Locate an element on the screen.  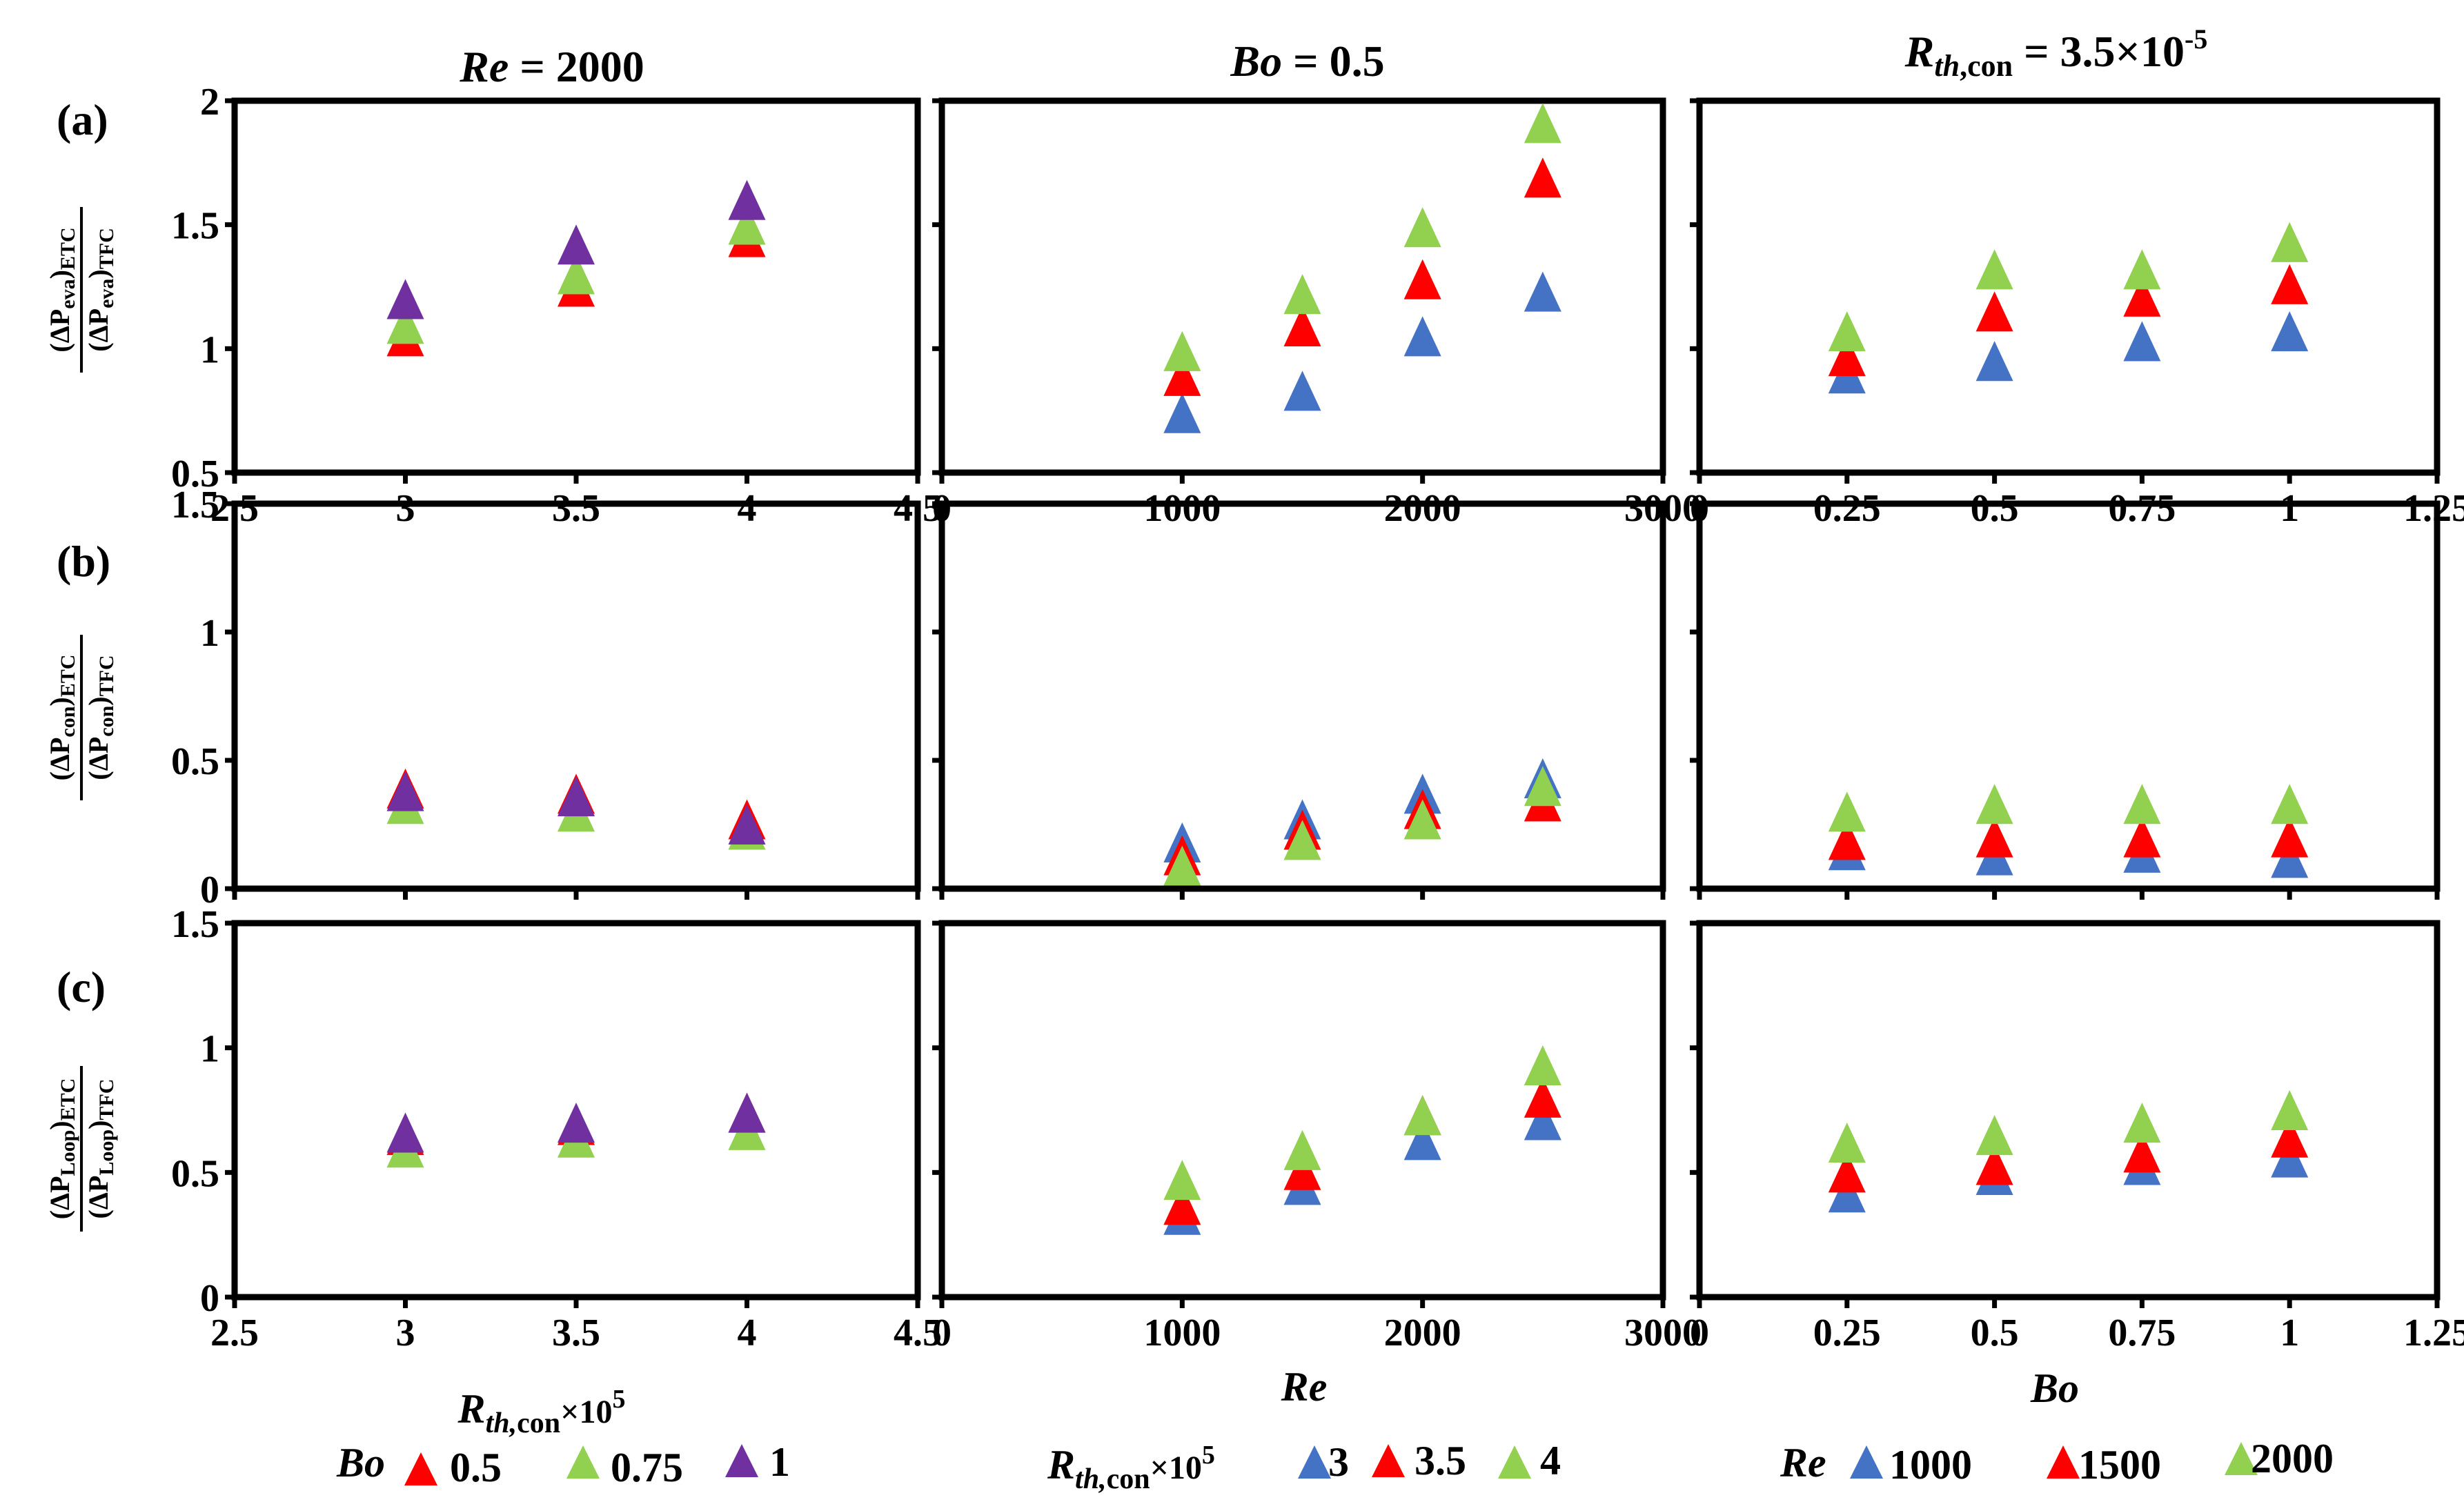
legend-2-item-3: 4 is located at coordinates (1550, 1461).